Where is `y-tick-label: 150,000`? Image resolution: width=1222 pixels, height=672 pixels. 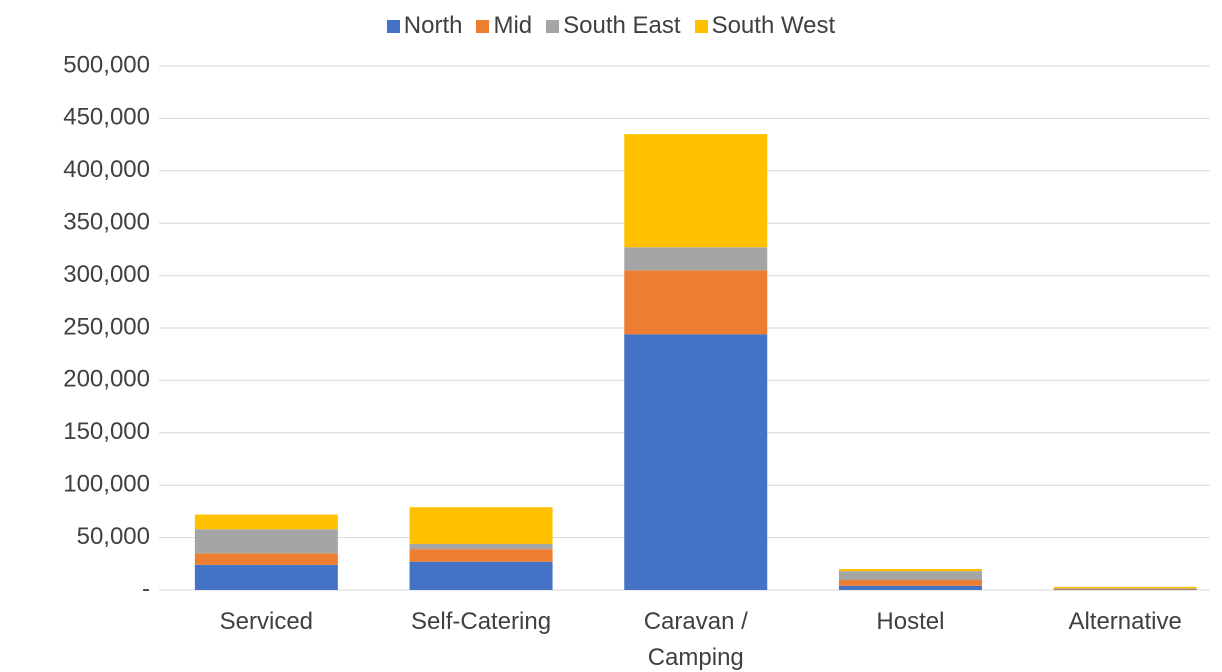 y-tick-label: 150,000 is located at coordinates (106, 431).